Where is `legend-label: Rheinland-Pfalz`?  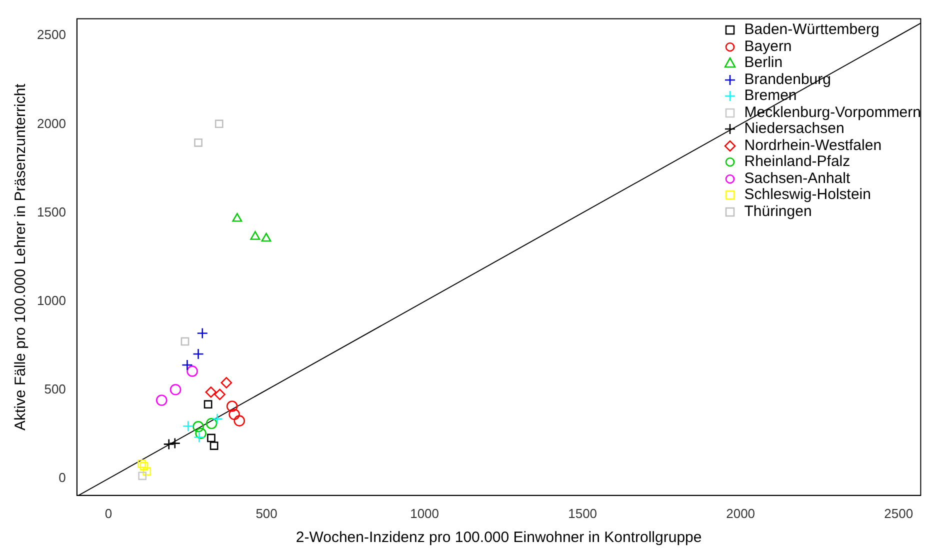
legend-label: Rheinland-Pfalz is located at coordinates (797, 161).